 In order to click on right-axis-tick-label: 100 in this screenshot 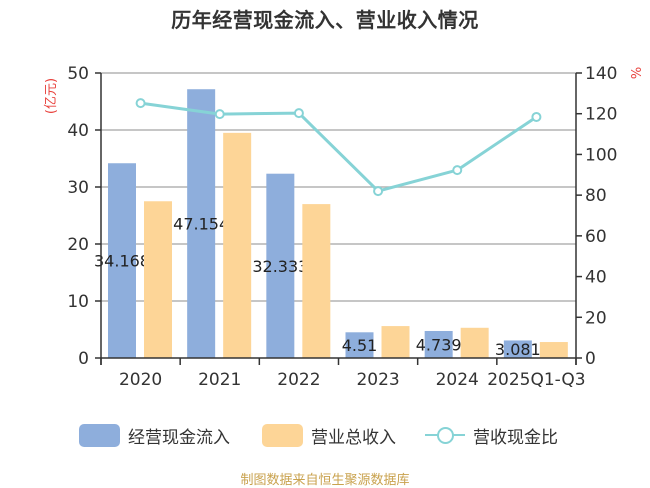, I will do `click(601, 155)`.